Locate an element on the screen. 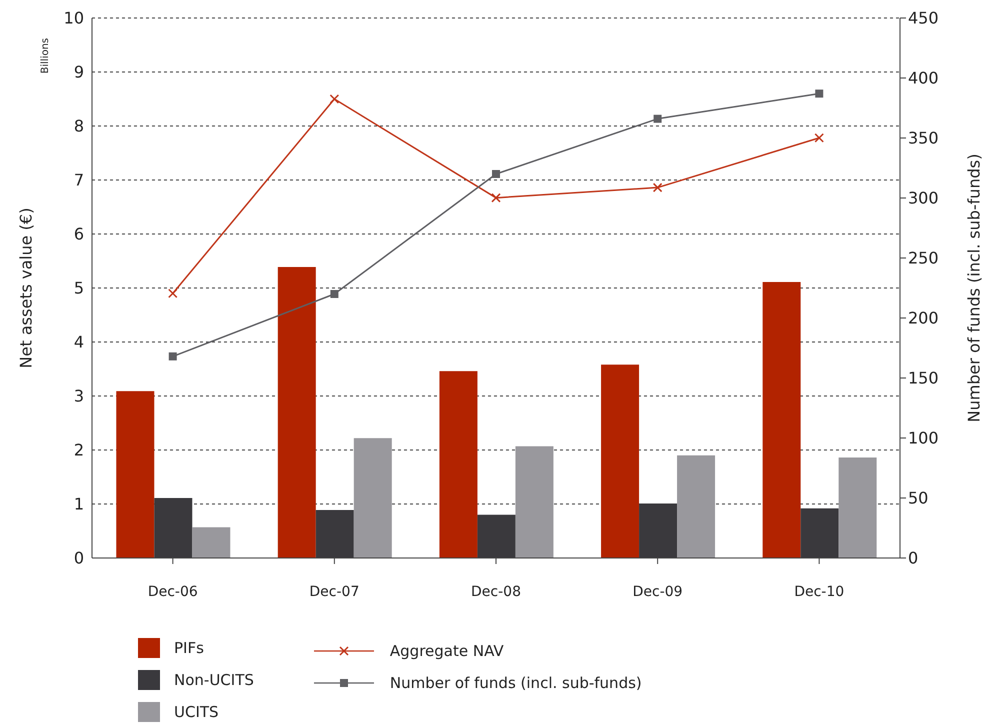 This screenshot has width=1000, height=727. y-tick-label: 9 is located at coordinates (79, 72).